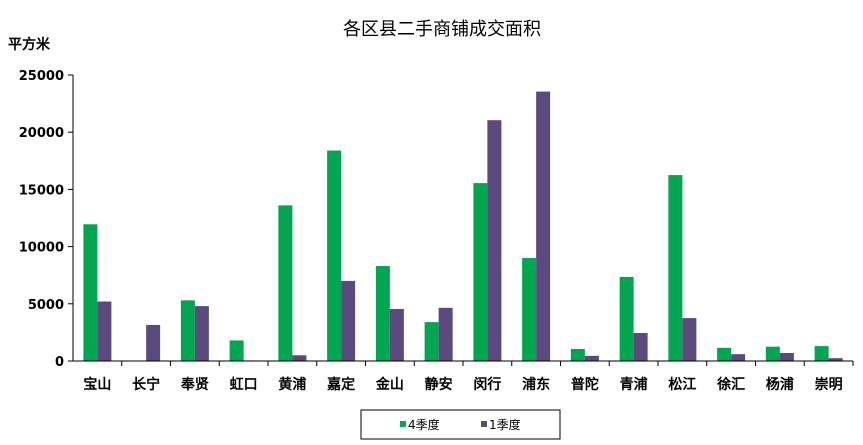  Describe the element at coordinates (382, 313) in the screenshot. I see `bar-4季度-金山` at that location.